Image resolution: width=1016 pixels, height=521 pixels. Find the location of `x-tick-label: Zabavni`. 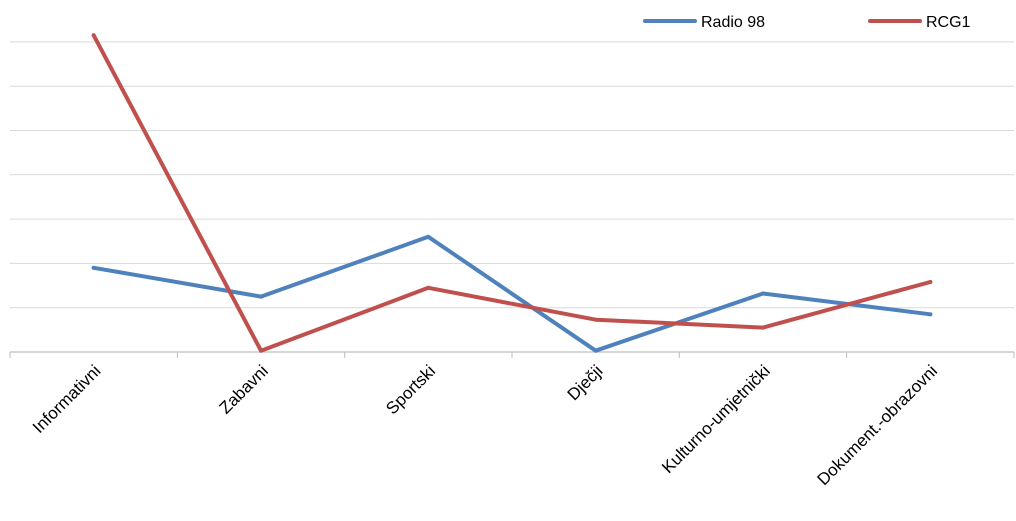

x-tick-label: Zabavni is located at coordinates (244, 389).